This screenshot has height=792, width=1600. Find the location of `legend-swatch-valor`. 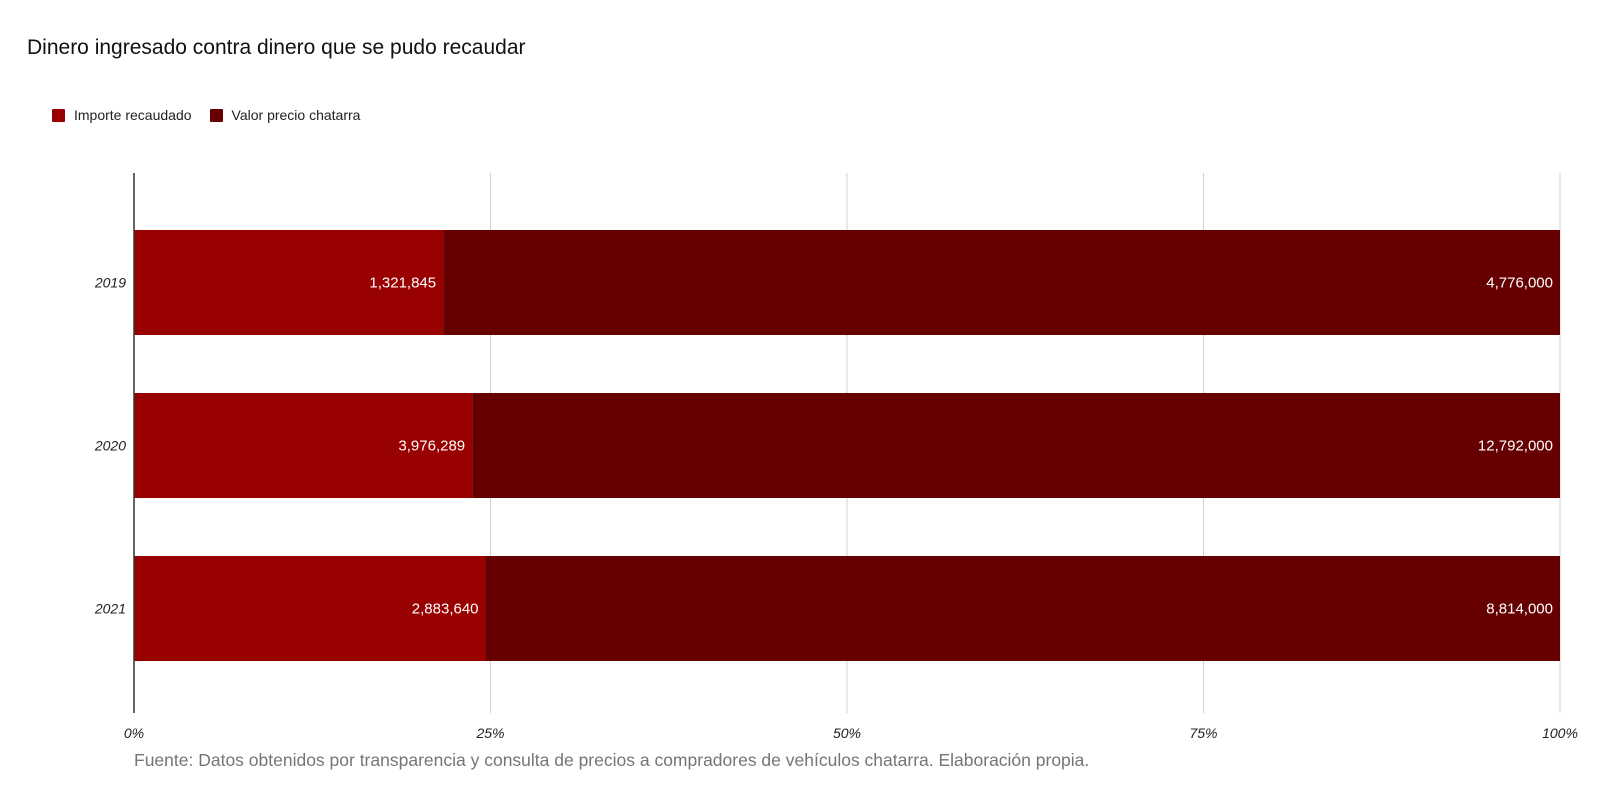

legend-swatch-valor is located at coordinates (216, 115).